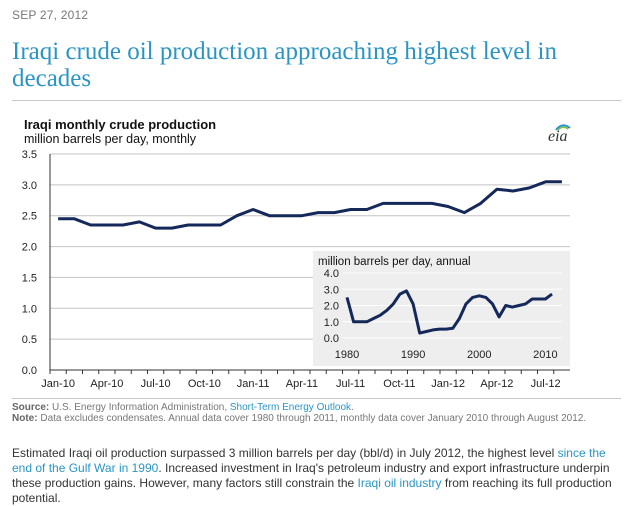  I want to click on inset-y-tick-label: 0.0, so click(331, 339).